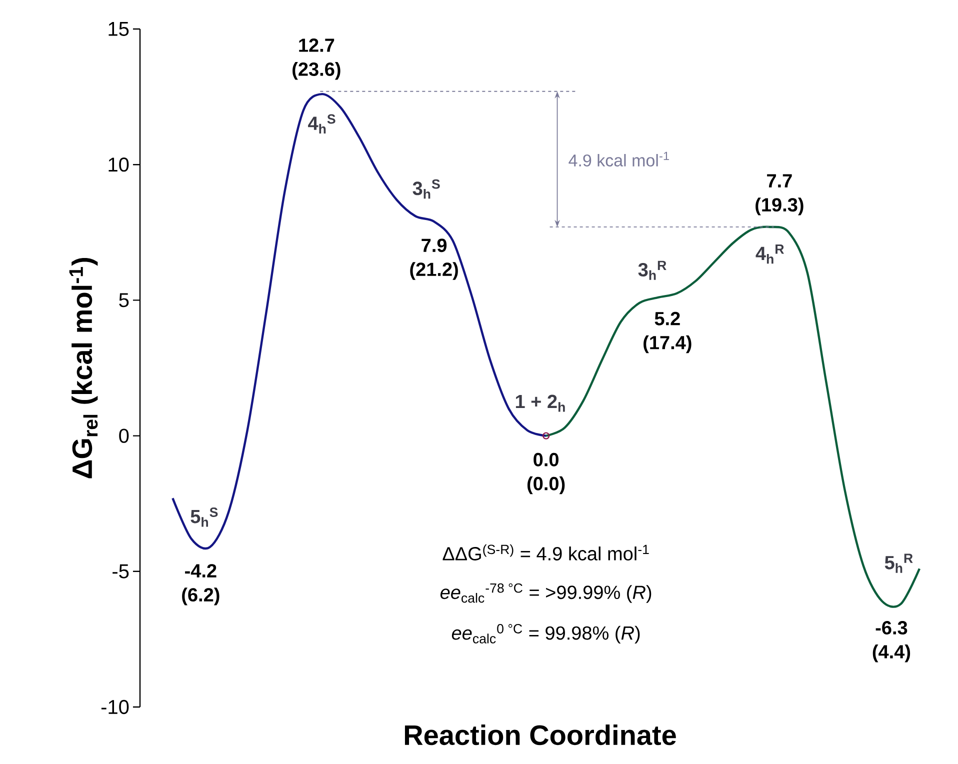 The image size is (958, 764). I want to click on annotation: 4$_{h}$R, so click(770, 254).